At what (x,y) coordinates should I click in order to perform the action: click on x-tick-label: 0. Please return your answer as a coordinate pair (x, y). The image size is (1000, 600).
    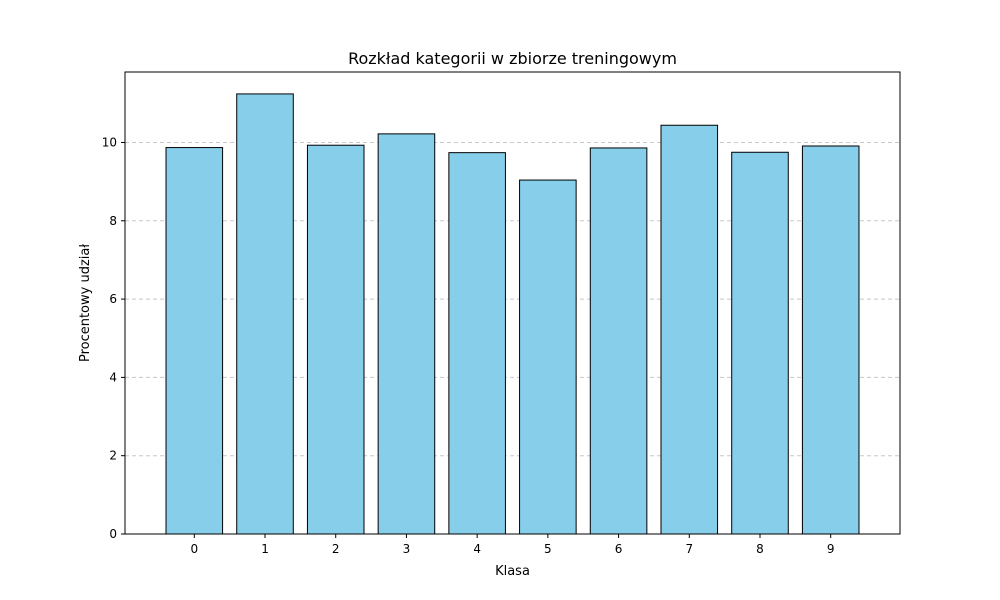
    Looking at the image, I should click on (194, 549).